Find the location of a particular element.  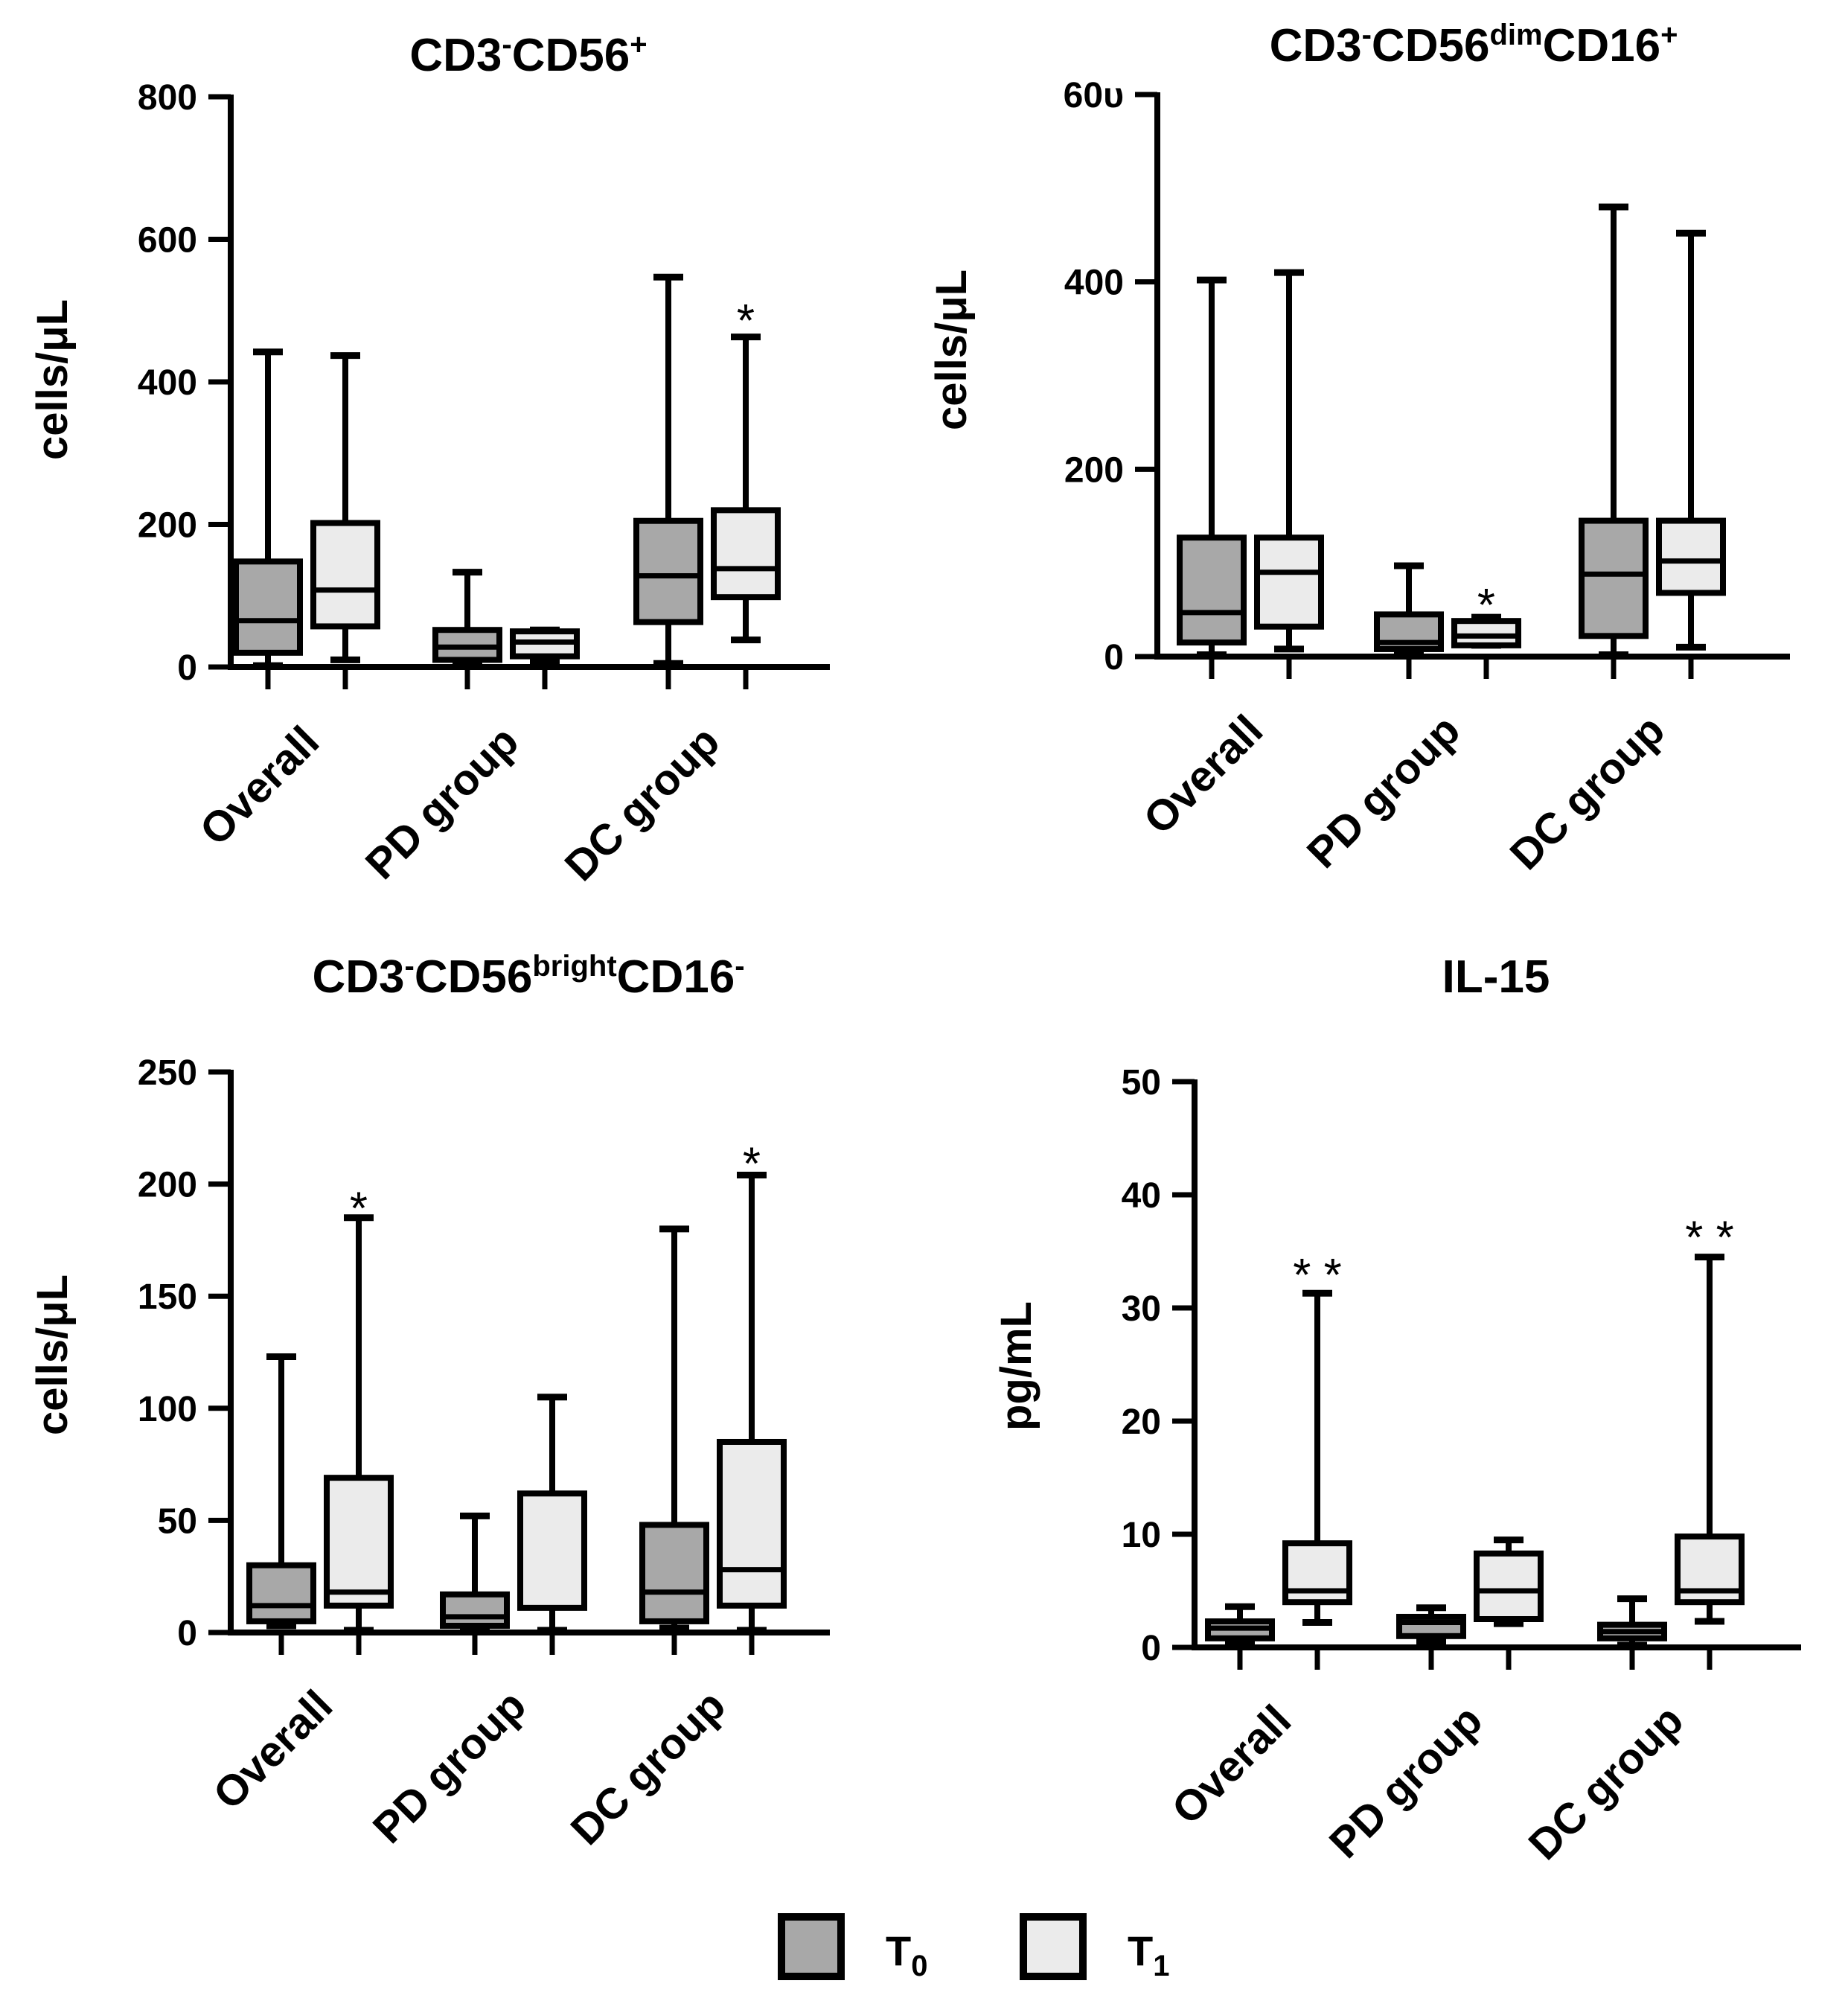

y-tick-label: 150 is located at coordinates (167, 1297).